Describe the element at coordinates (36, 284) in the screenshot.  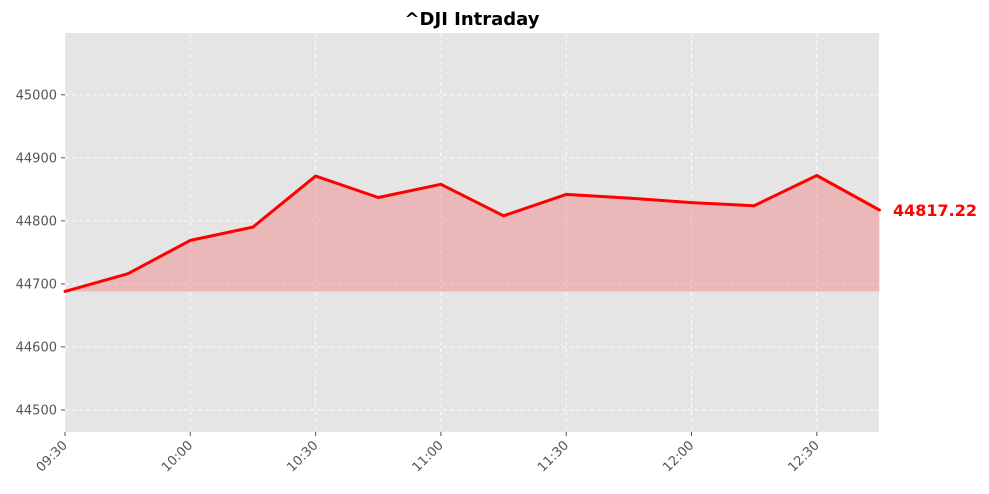
I see `y-tick-label: 44700` at that location.